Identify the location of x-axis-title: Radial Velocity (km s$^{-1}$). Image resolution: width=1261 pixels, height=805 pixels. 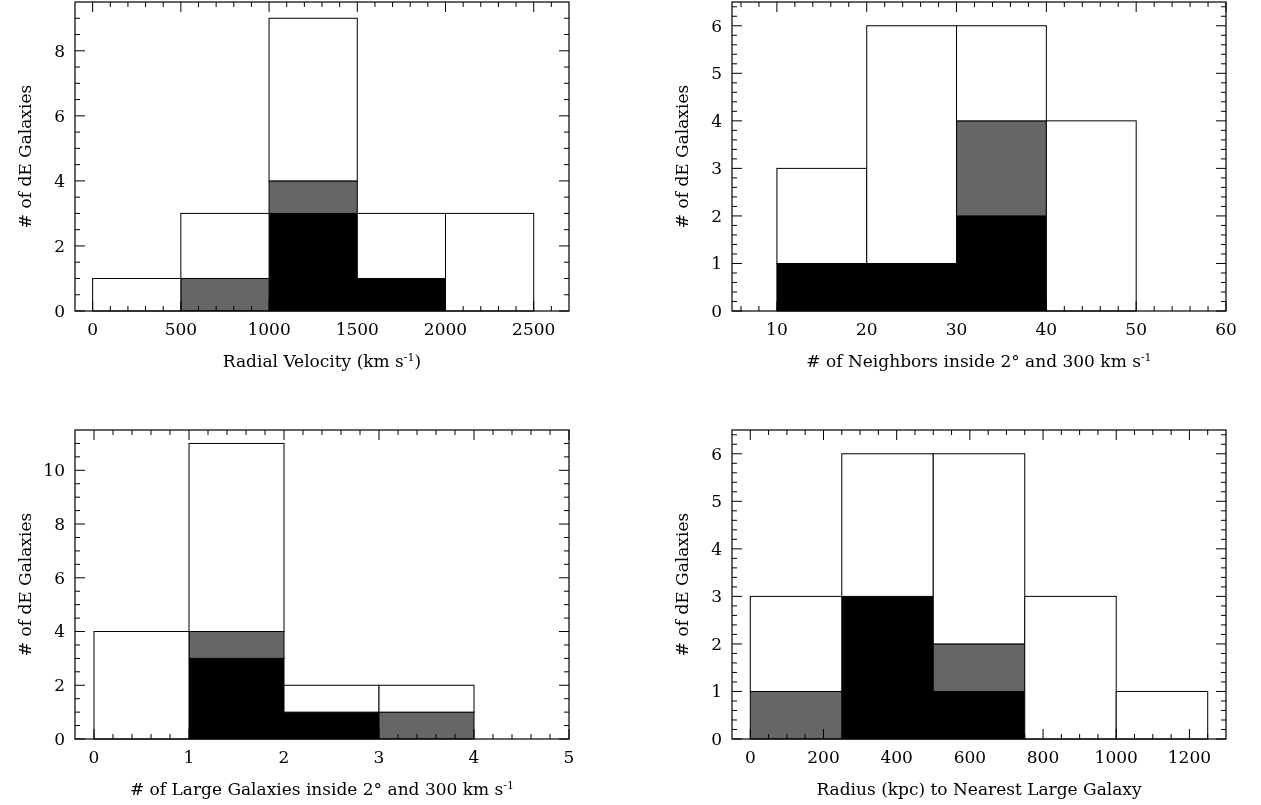
(322, 360).